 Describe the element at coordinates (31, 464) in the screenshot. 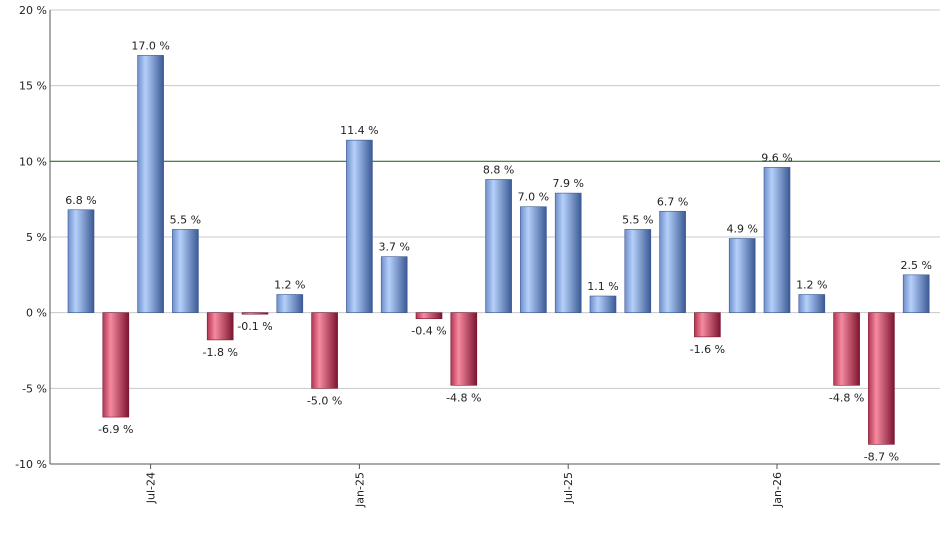

I see `y-tick-label: -10 %` at that location.